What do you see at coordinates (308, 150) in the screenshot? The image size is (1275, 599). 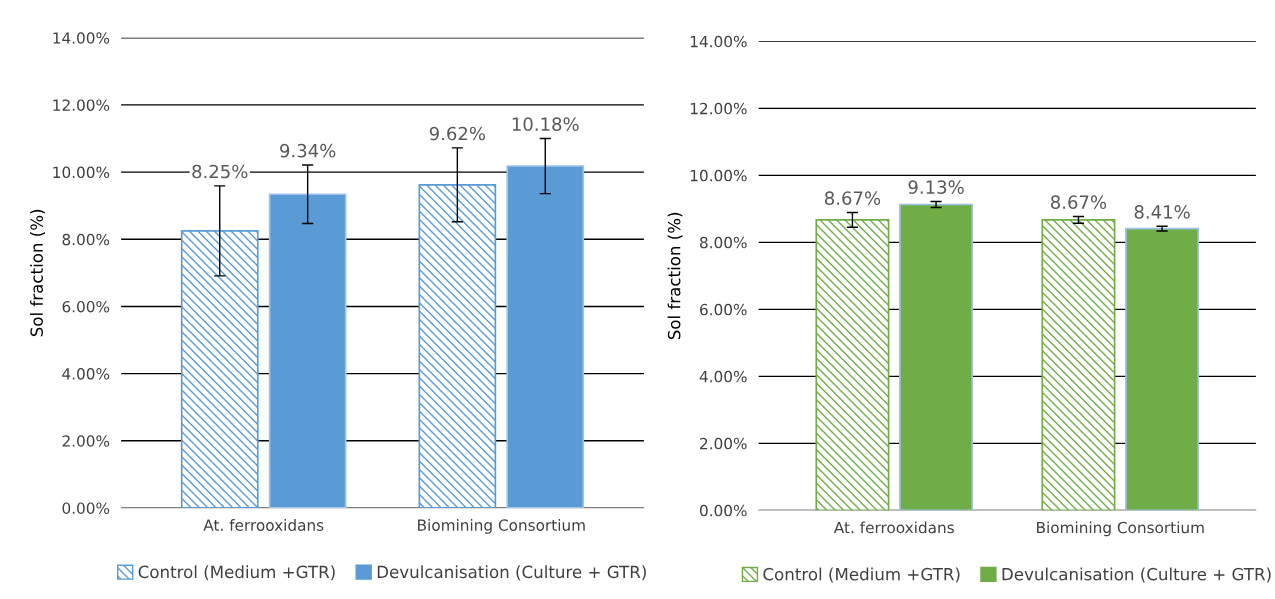 I see `data-label: 9.34%` at bounding box center [308, 150].